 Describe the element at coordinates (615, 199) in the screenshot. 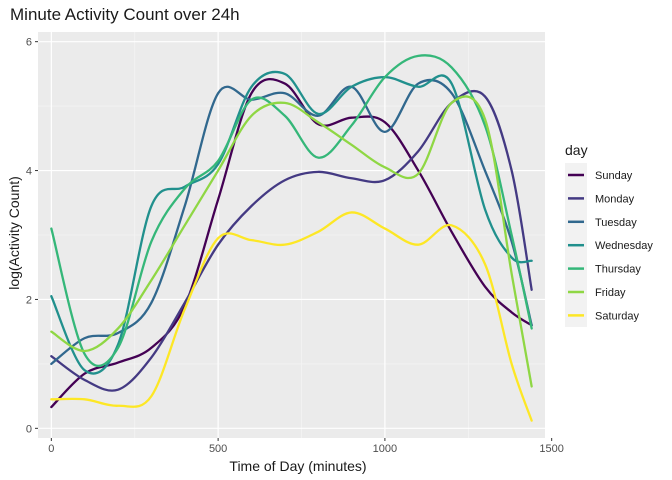

I see `legend-label-monday: Monday` at that location.